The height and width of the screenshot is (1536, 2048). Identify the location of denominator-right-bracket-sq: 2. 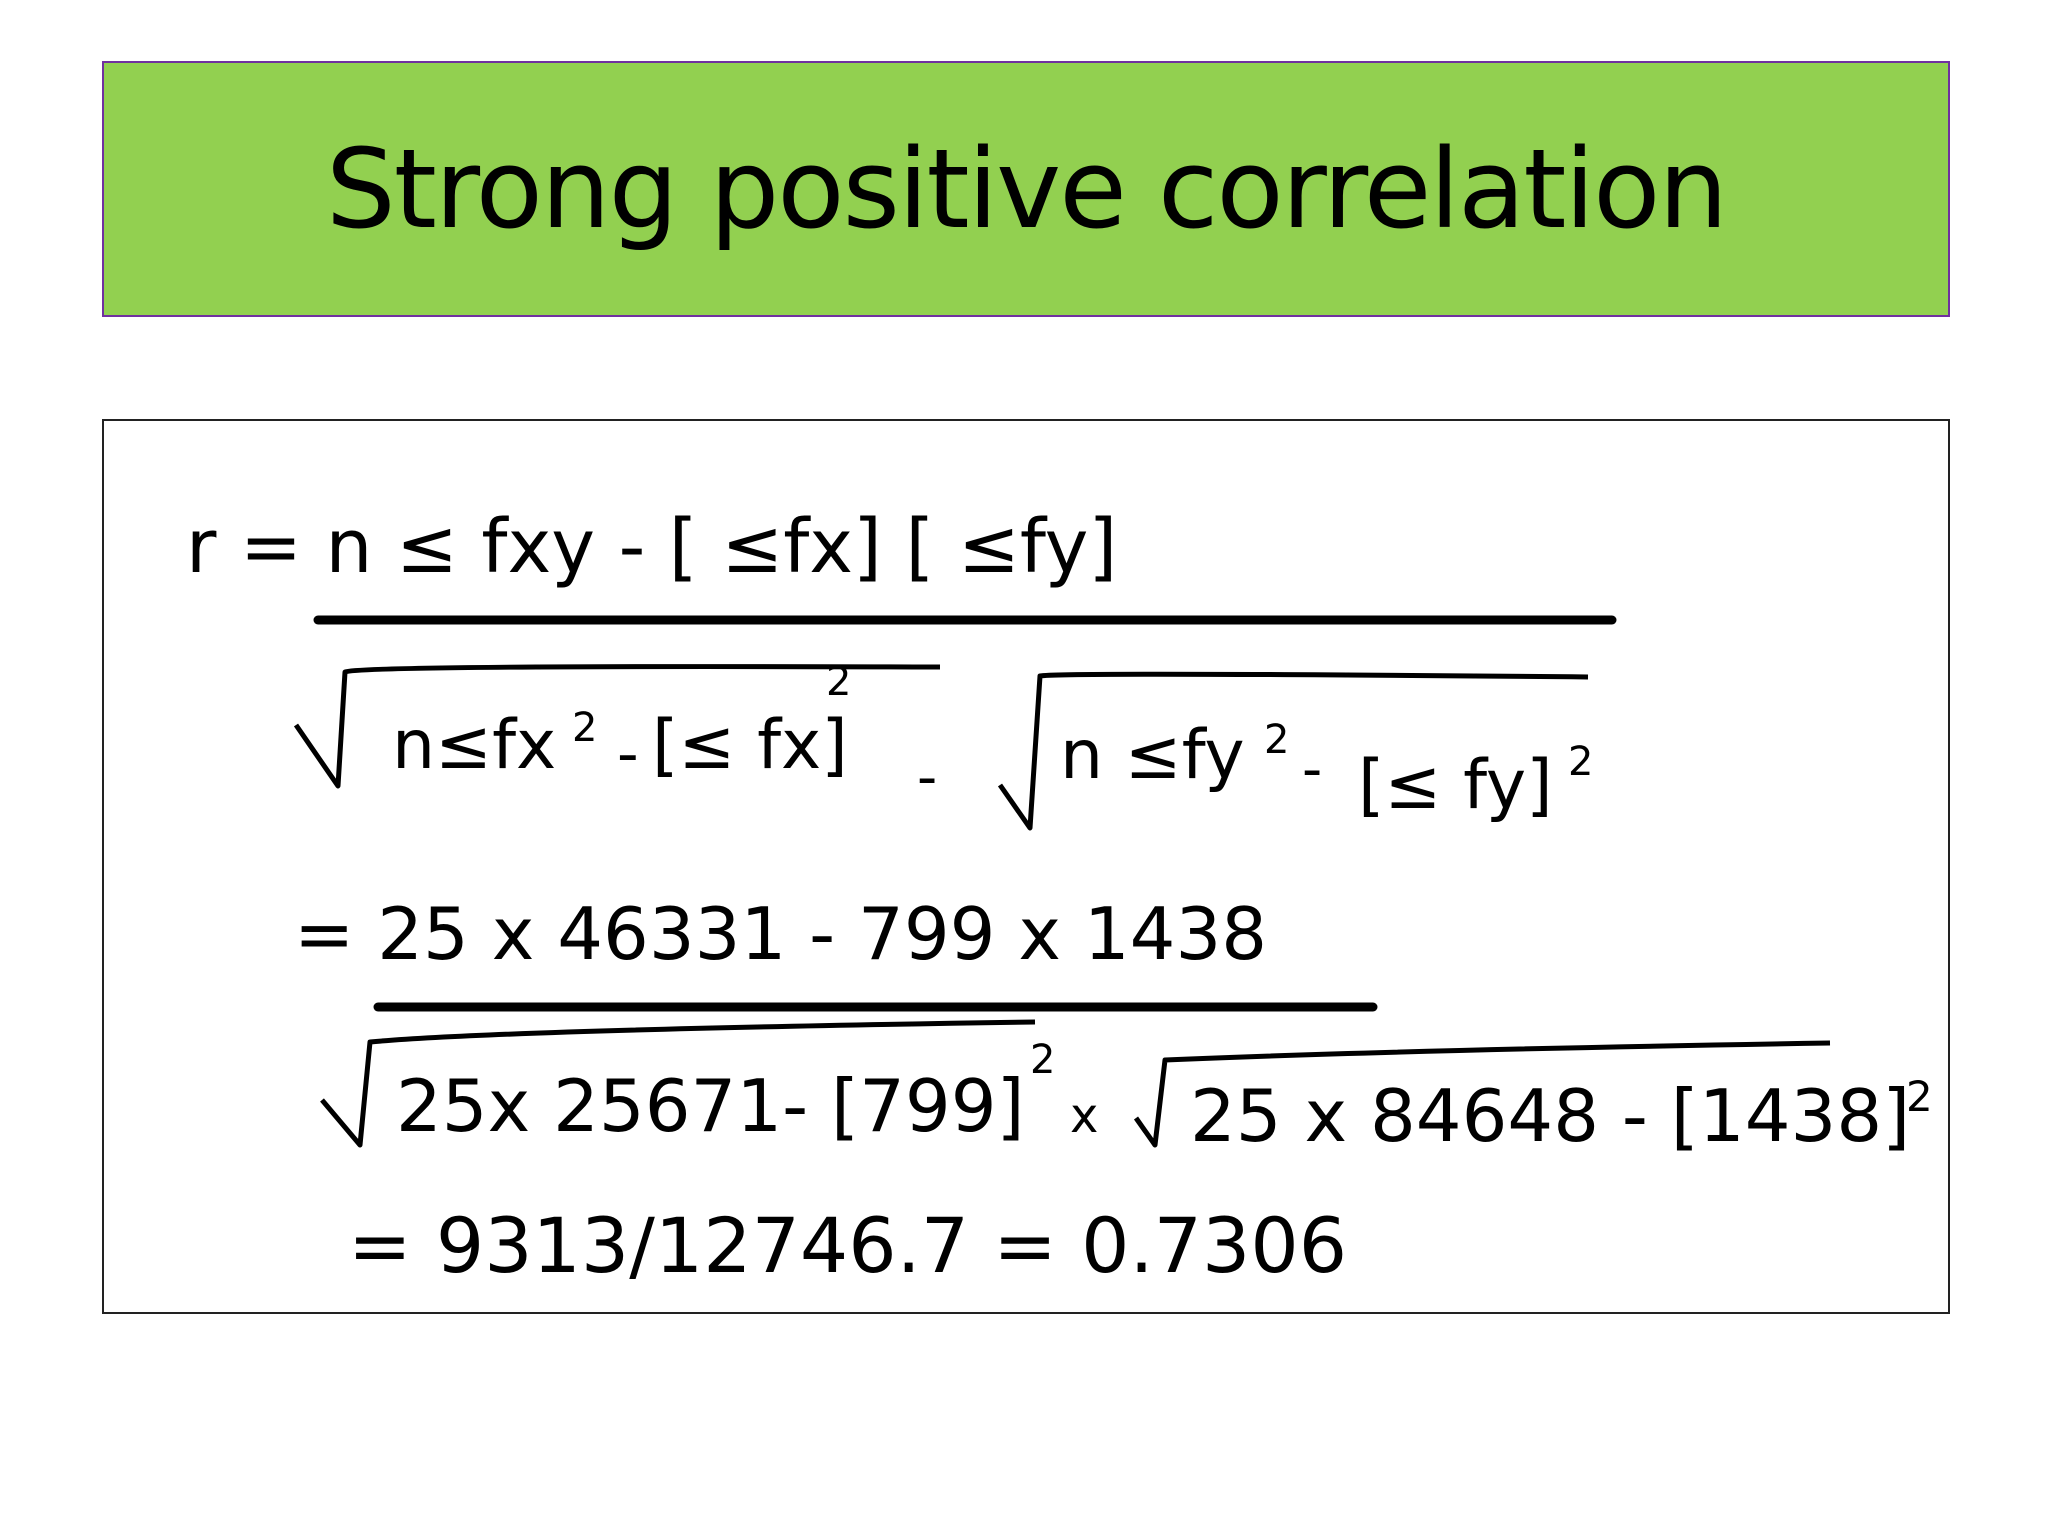
(1581, 762).